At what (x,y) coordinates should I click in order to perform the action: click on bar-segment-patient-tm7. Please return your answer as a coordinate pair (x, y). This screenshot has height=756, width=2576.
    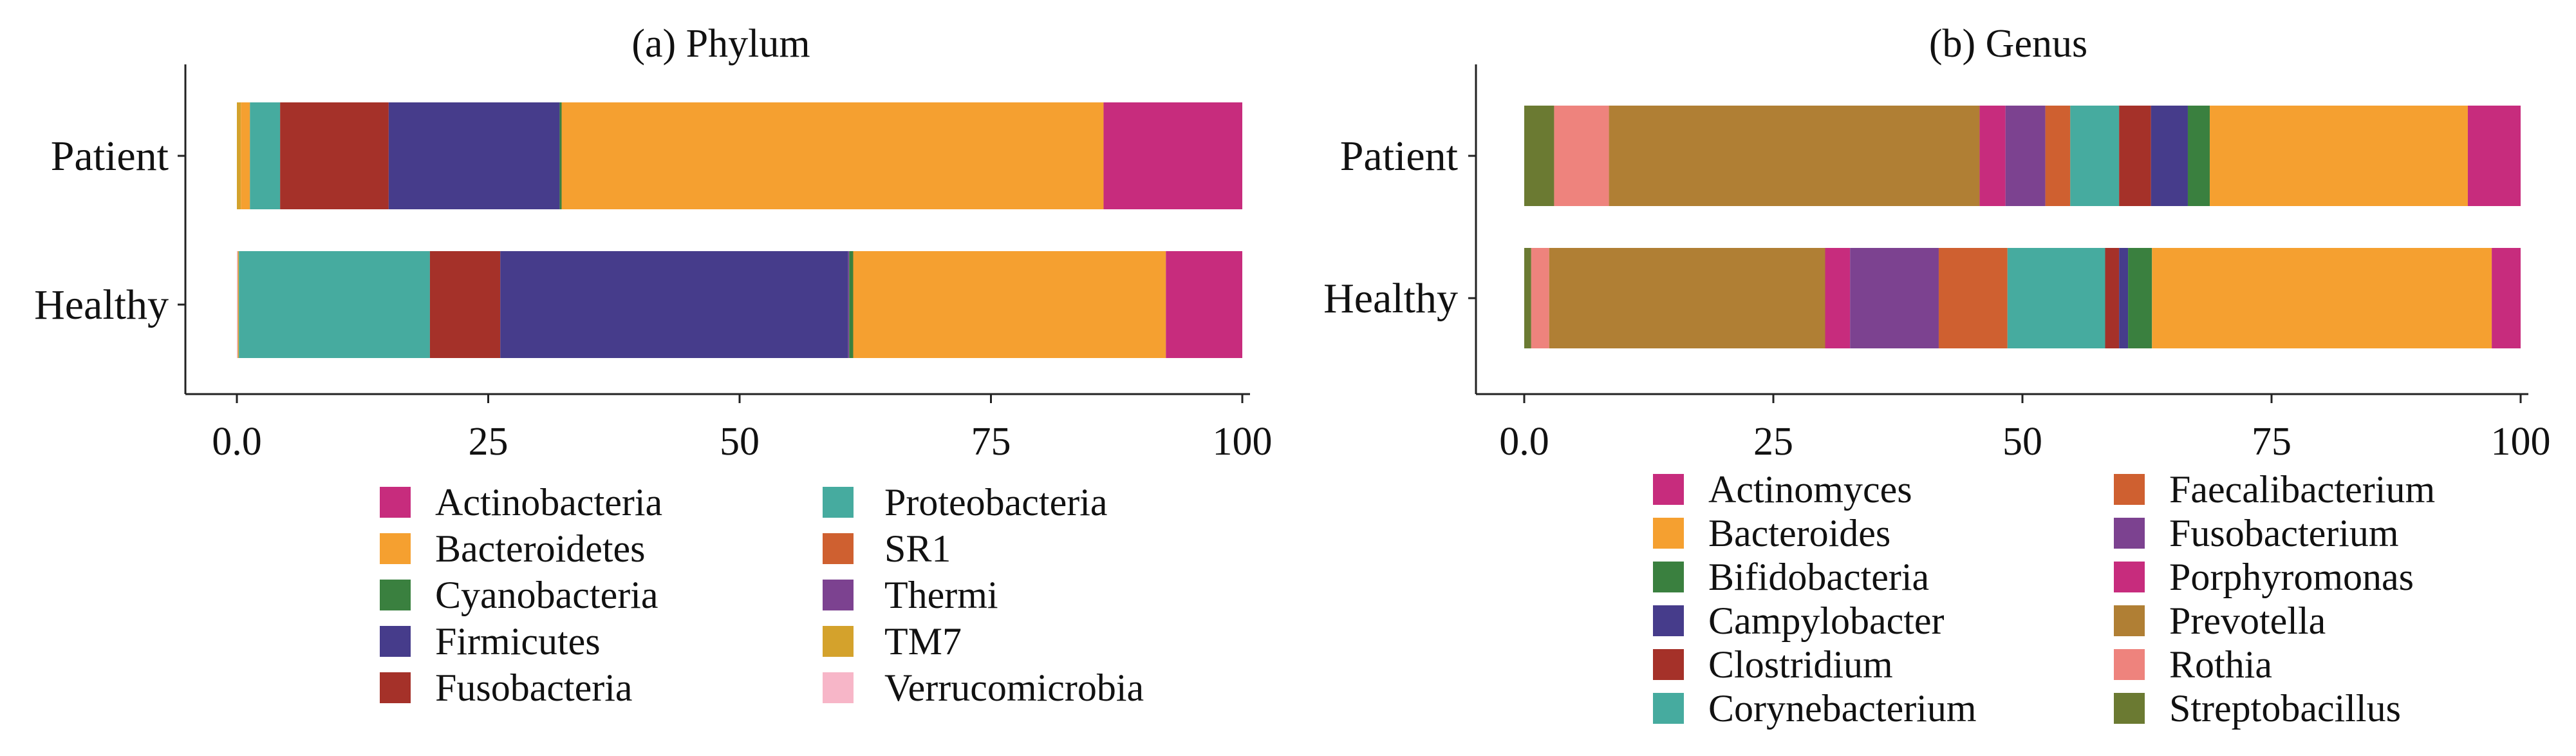
    Looking at the image, I should click on (239, 155).